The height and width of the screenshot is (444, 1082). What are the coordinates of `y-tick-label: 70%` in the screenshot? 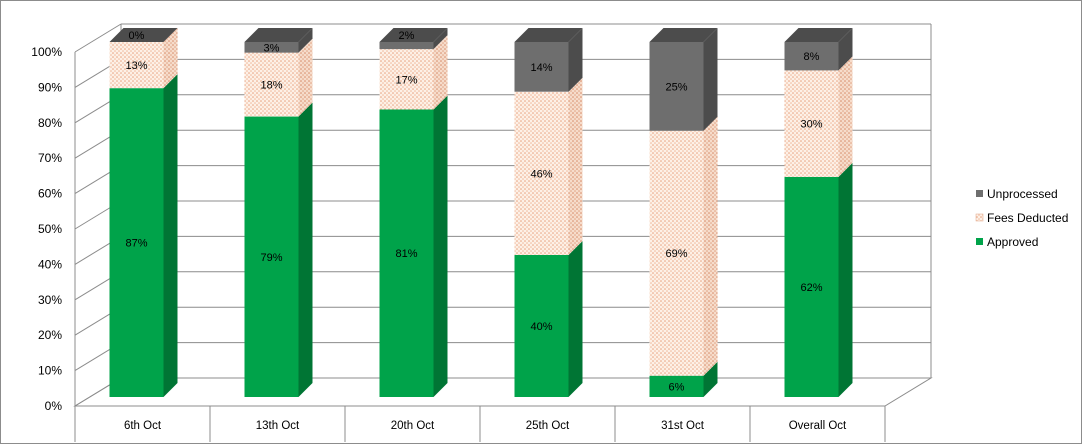 It's located at (50, 158).